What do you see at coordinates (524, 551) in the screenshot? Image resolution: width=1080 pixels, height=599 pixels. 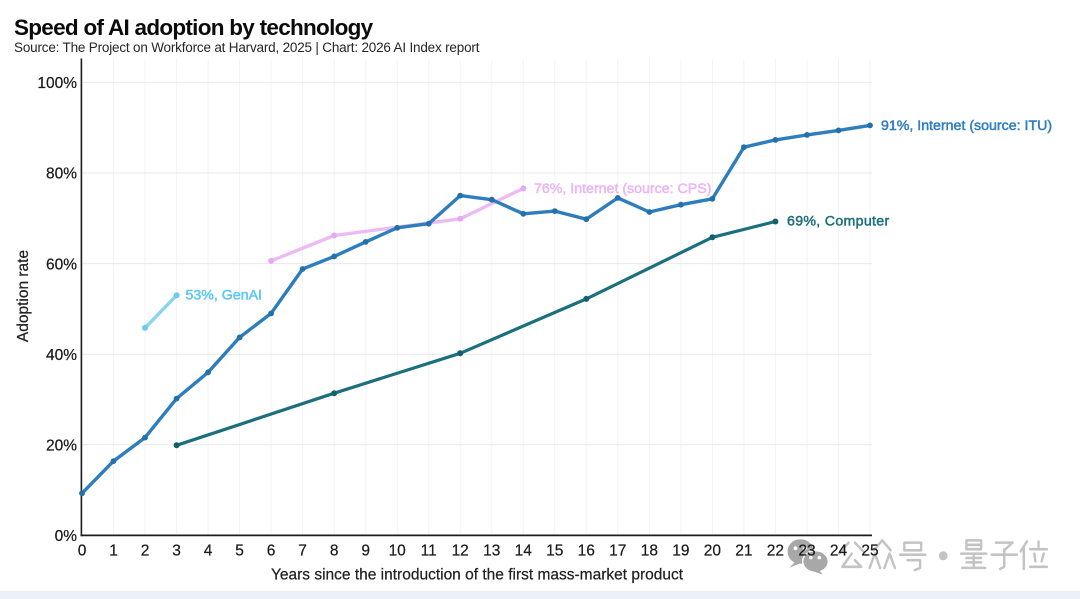 I see `svg-text: 14` at bounding box center [524, 551].